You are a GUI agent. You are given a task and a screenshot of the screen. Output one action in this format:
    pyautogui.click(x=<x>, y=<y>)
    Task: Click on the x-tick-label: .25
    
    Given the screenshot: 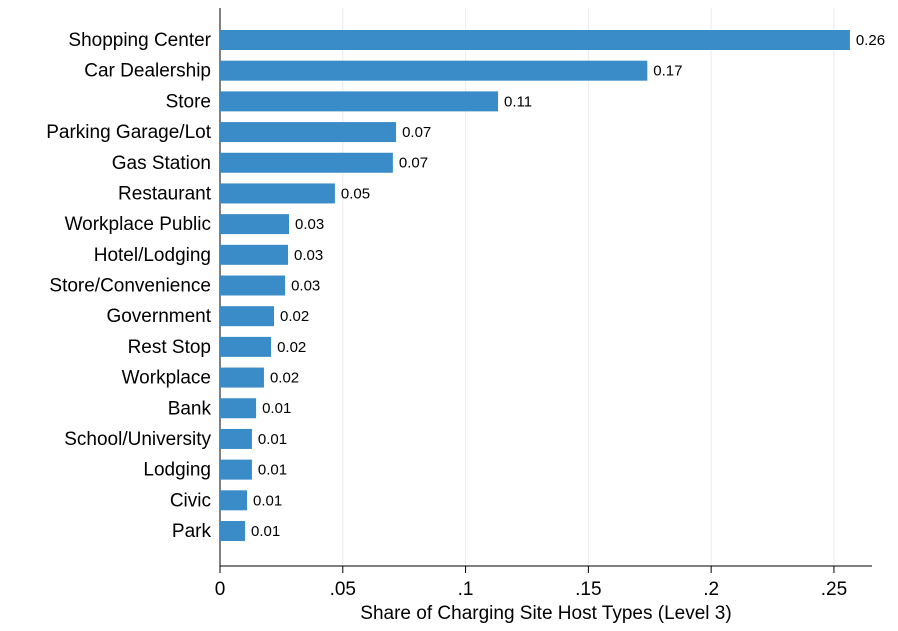 What is the action you would take?
    pyautogui.click(x=834, y=589)
    